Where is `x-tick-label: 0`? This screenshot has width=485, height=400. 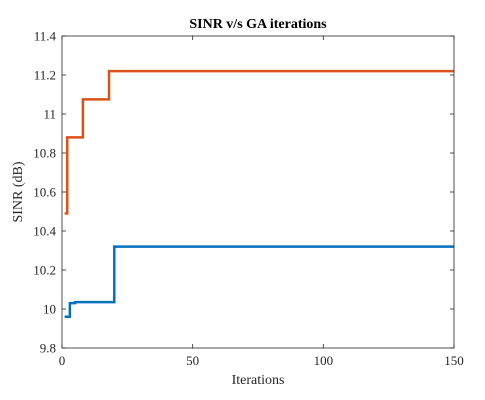
x-tick-label: 0 is located at coordinates (62, 360).